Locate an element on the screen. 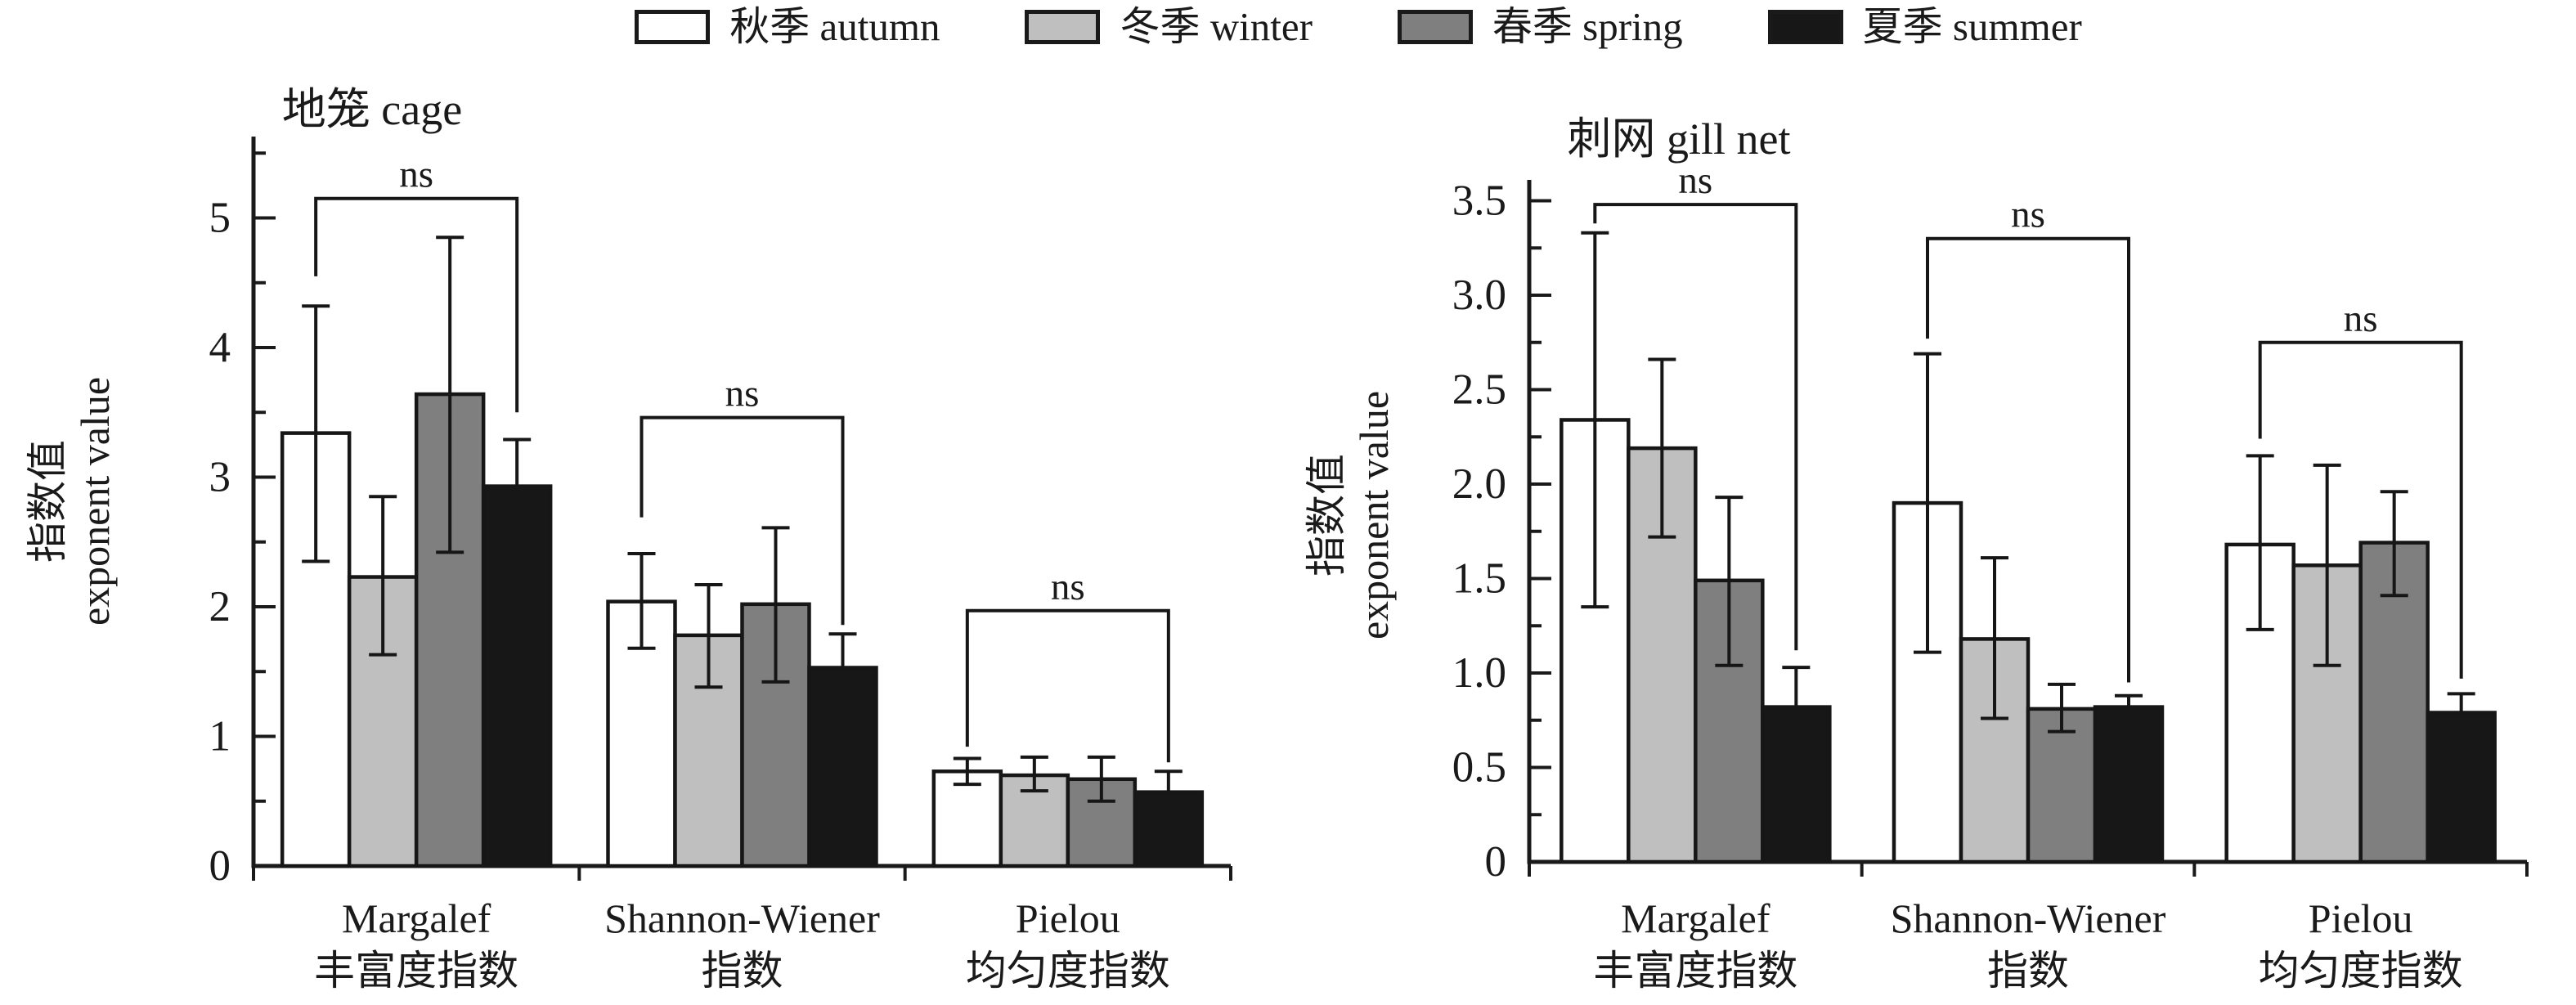 The height and width of the screenshot is (1005, 2576). y-tick-label: 1.0 is located at coordinates (1479, 673).